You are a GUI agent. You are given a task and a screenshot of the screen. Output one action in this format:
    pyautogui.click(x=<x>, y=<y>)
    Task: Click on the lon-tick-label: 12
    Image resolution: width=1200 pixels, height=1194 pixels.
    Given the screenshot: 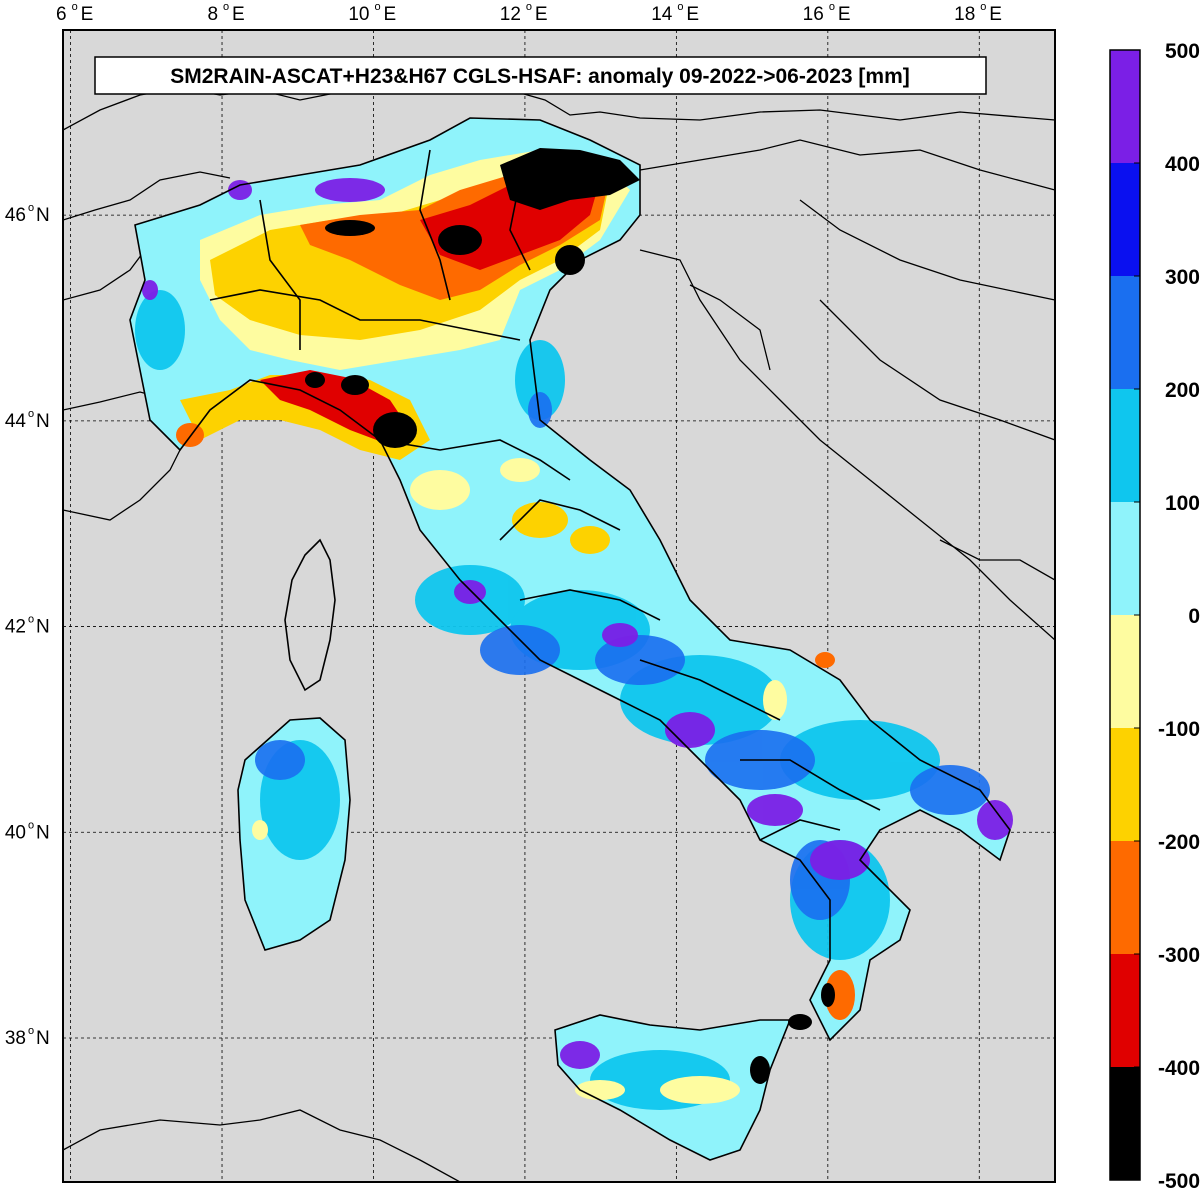 What is the action you would take?
    pyautogui.click(x=510, y=14)
    